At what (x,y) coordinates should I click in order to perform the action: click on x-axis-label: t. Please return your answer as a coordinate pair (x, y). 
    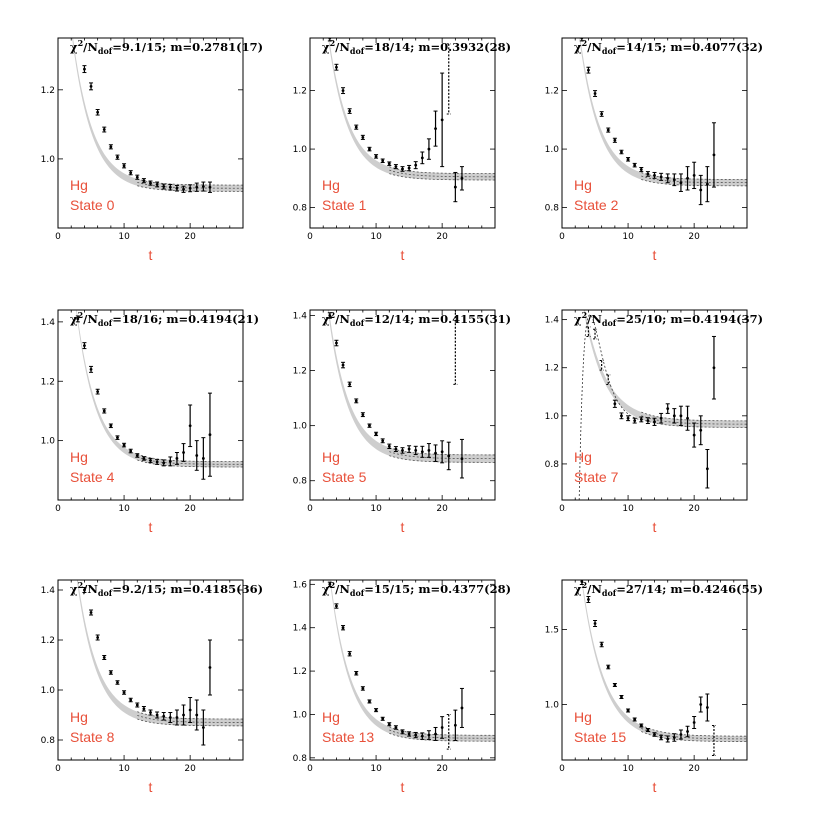
    Looking at the image, I should click on (403, 527).